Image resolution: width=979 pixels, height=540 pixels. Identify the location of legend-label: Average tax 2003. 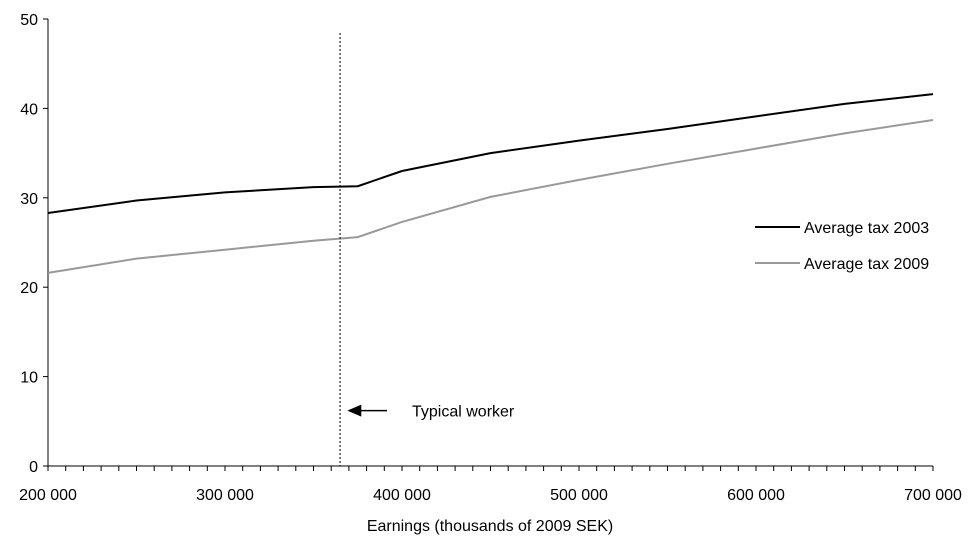
(866, 228).